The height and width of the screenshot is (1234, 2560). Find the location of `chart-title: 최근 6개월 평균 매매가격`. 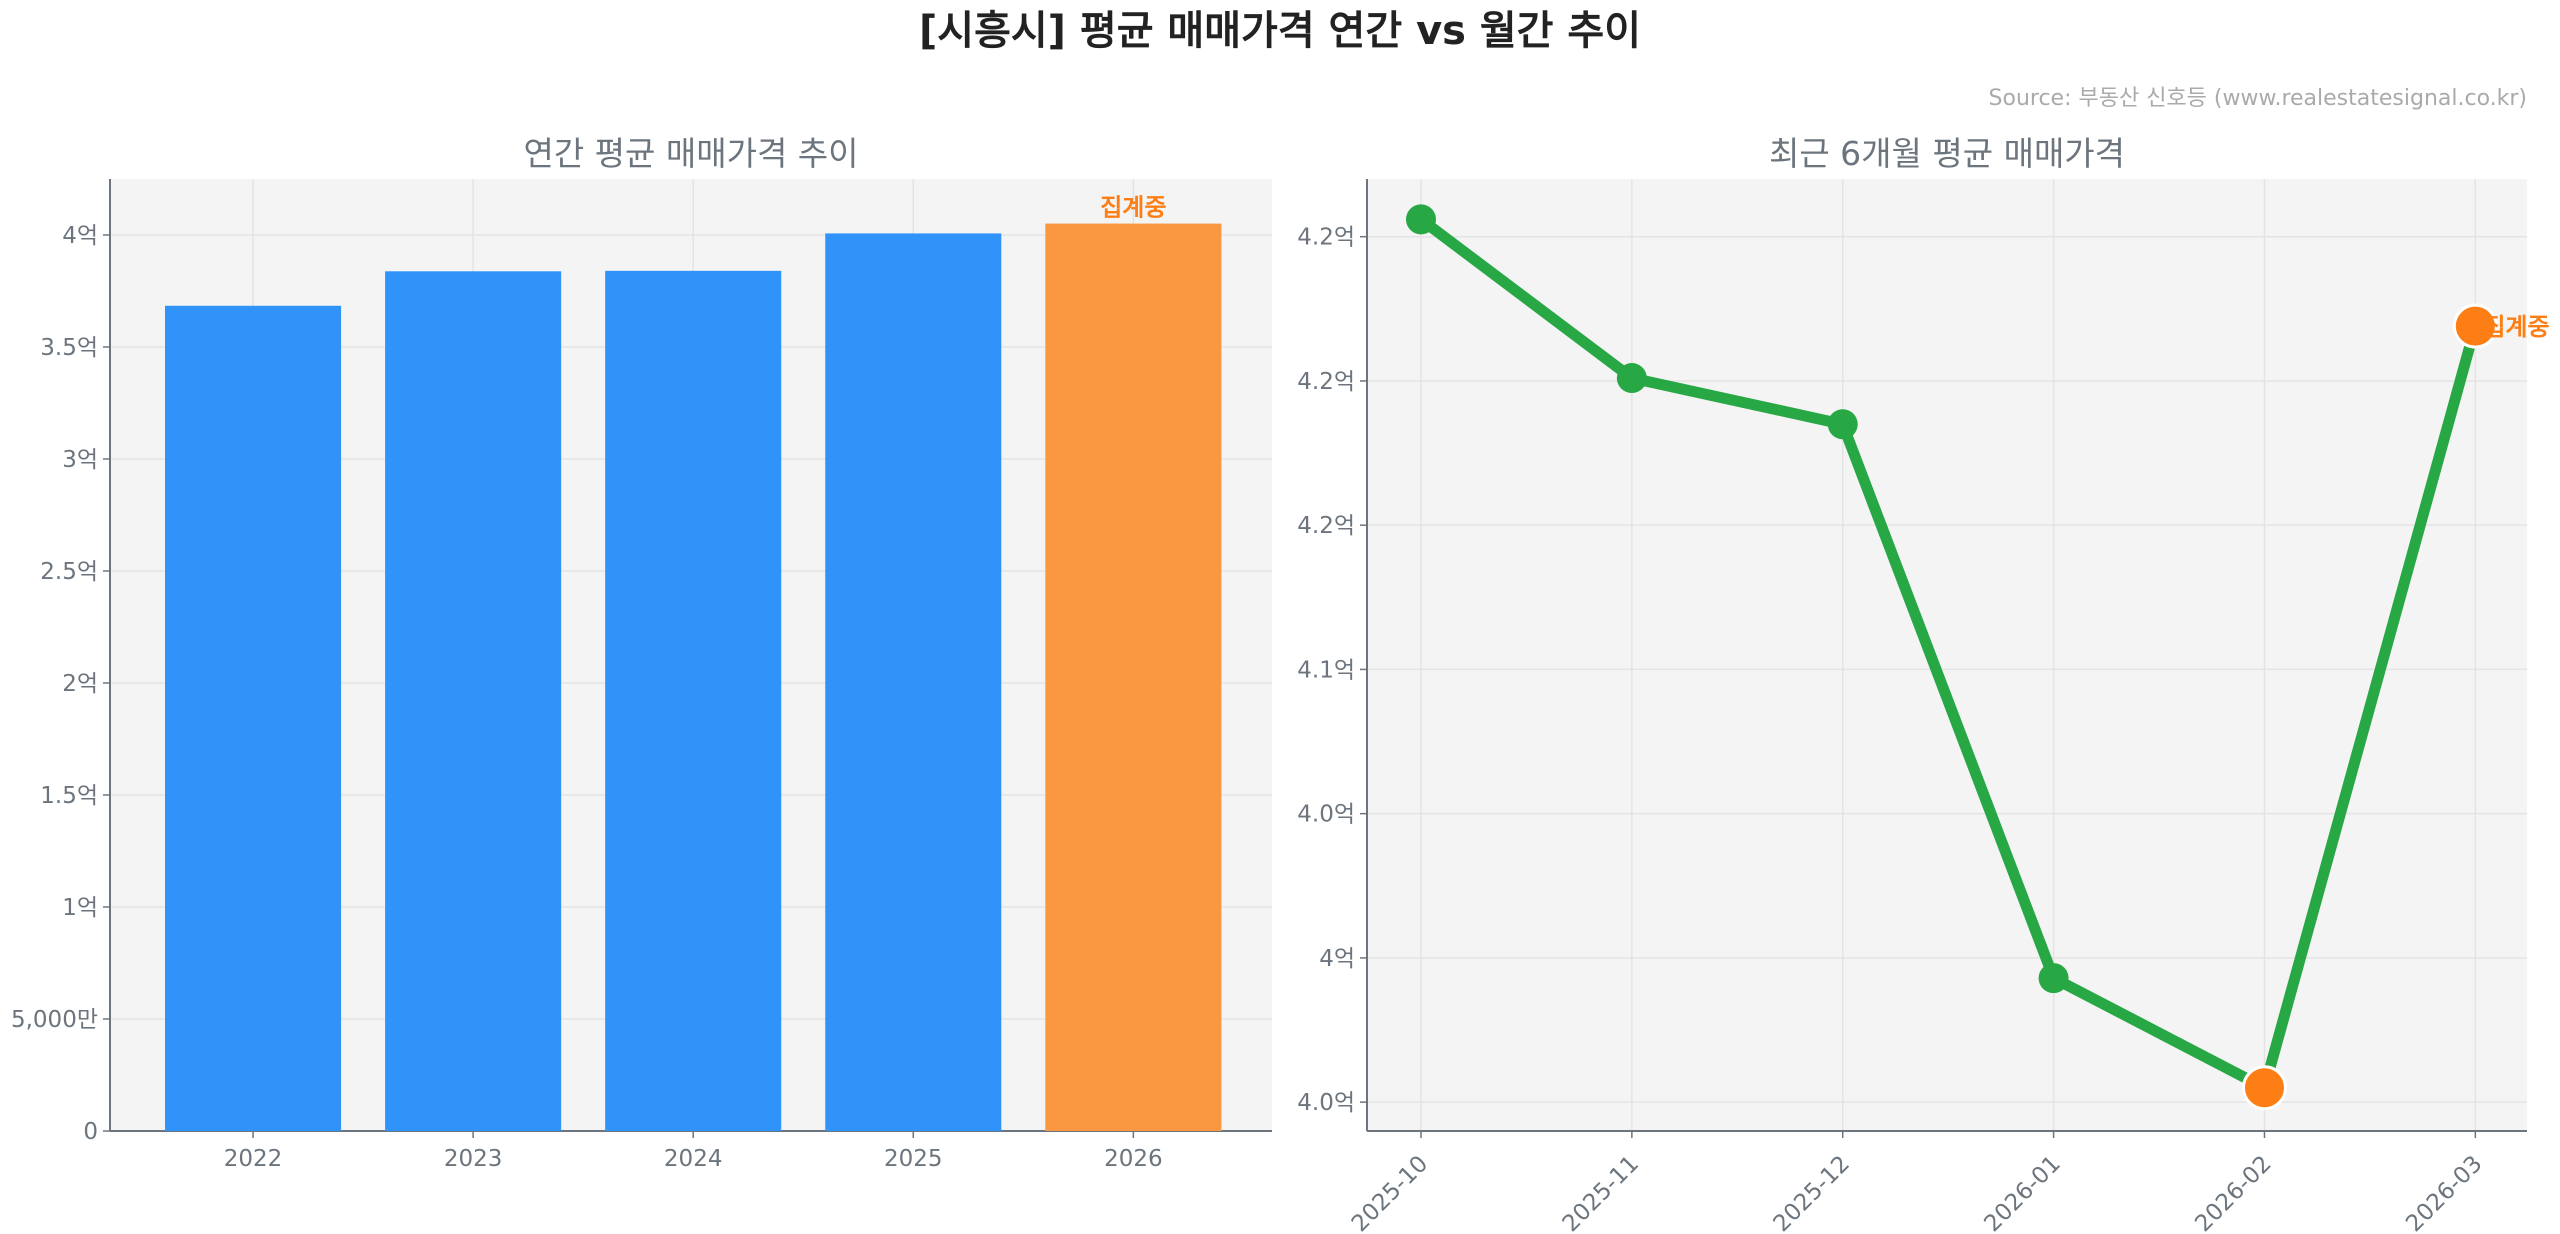

chart-title: 최근 6개월 평균 매매가격 is located at coordinates (1947, 153).